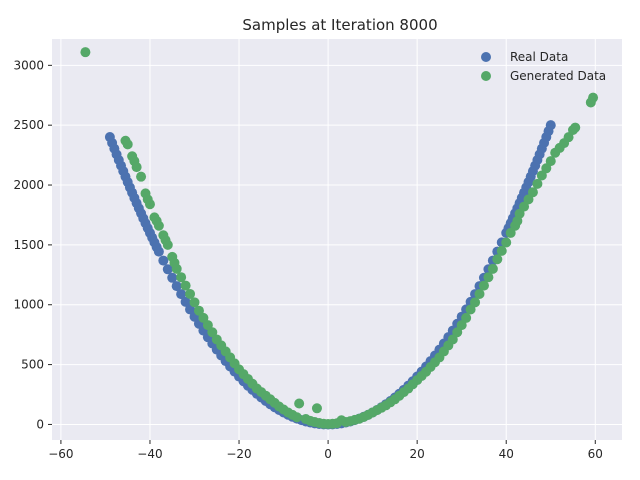 This screenshot has width=640, height=480. Describe the element at coordinates (238, 454) in the screenshot. I see `x-tick-label: −20` at that location.